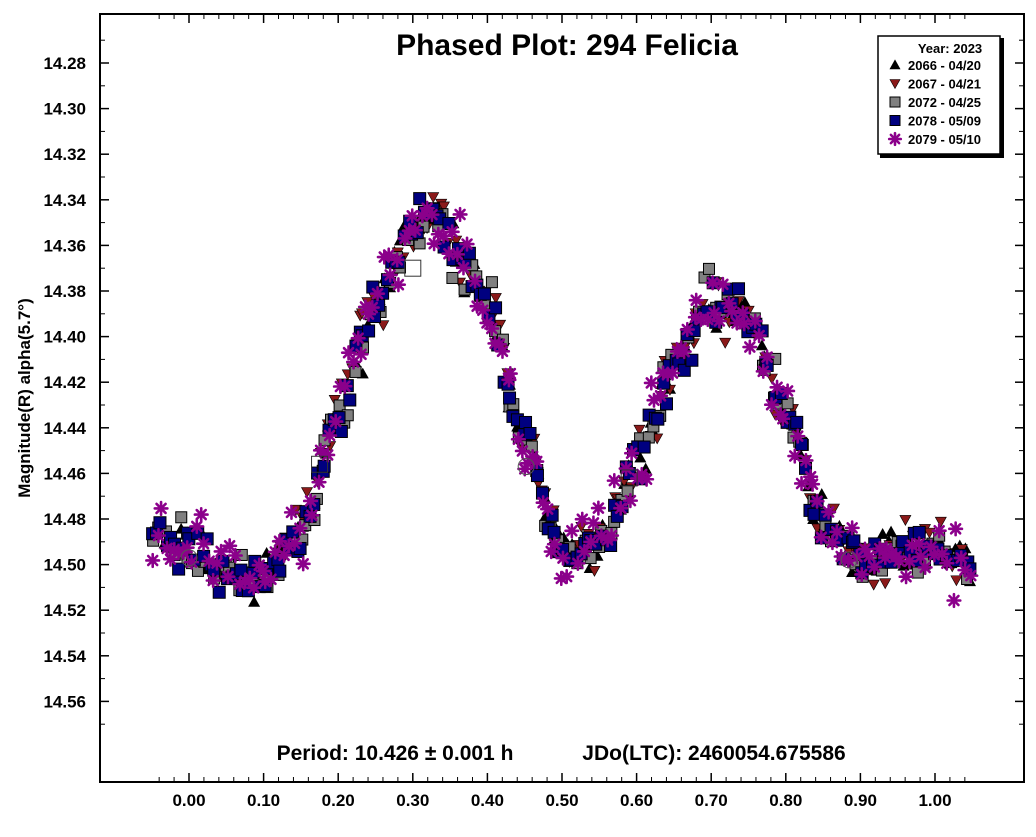 This screenshot has height=837, width=1036. What do you see at coordinates (711, 800) in the screenshot?
I see `x-tick-label: 0.70` at bounding box center [711, 800].